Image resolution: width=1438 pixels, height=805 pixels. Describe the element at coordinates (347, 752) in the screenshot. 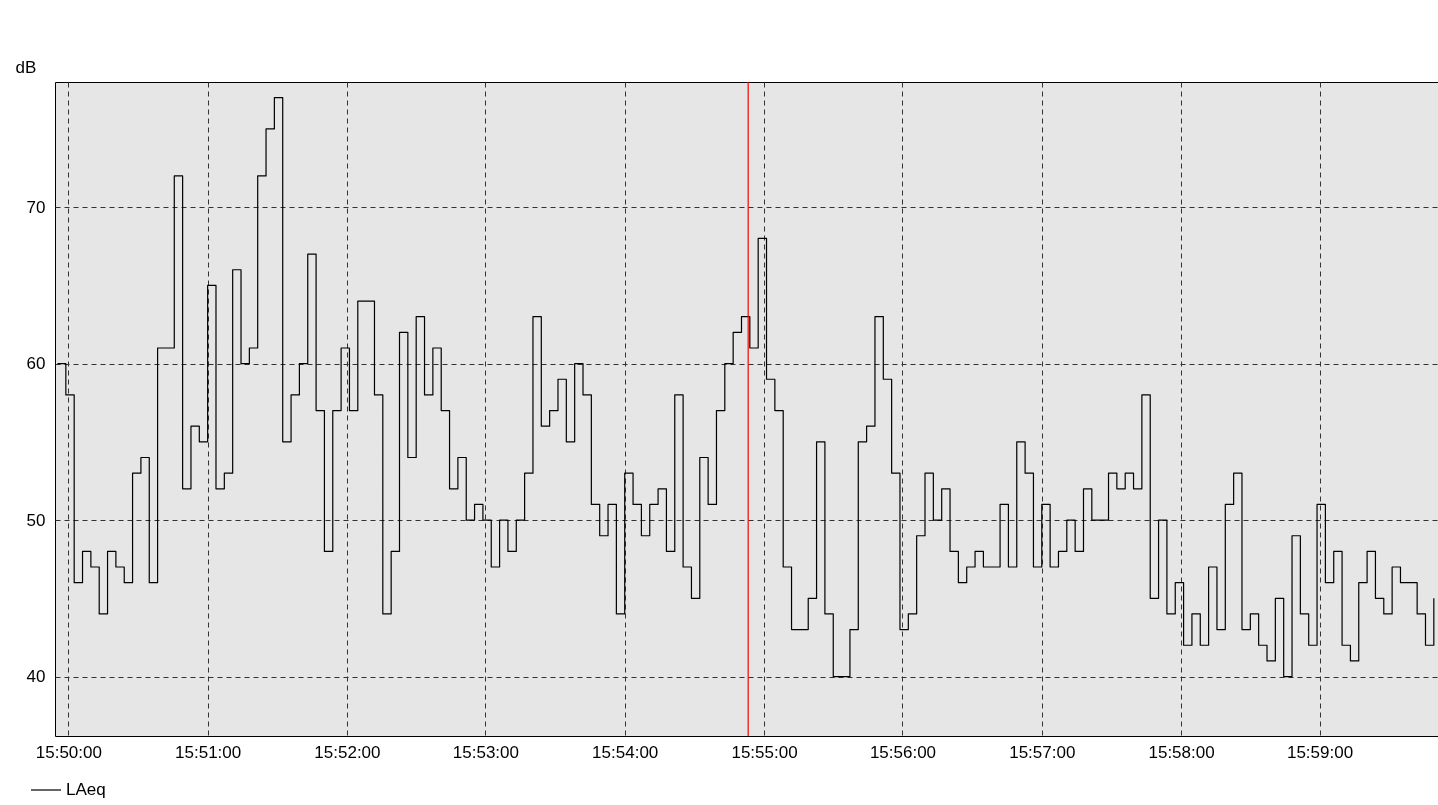

I see `x-tick-label: 15:52:00` at that location.